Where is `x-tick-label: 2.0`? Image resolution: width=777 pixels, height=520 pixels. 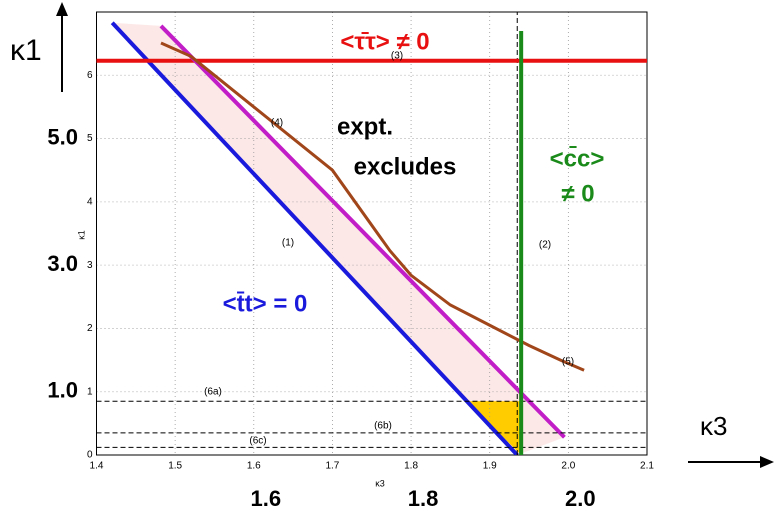
x-tick-label: 2.0 is located at coordinates (568, 466).